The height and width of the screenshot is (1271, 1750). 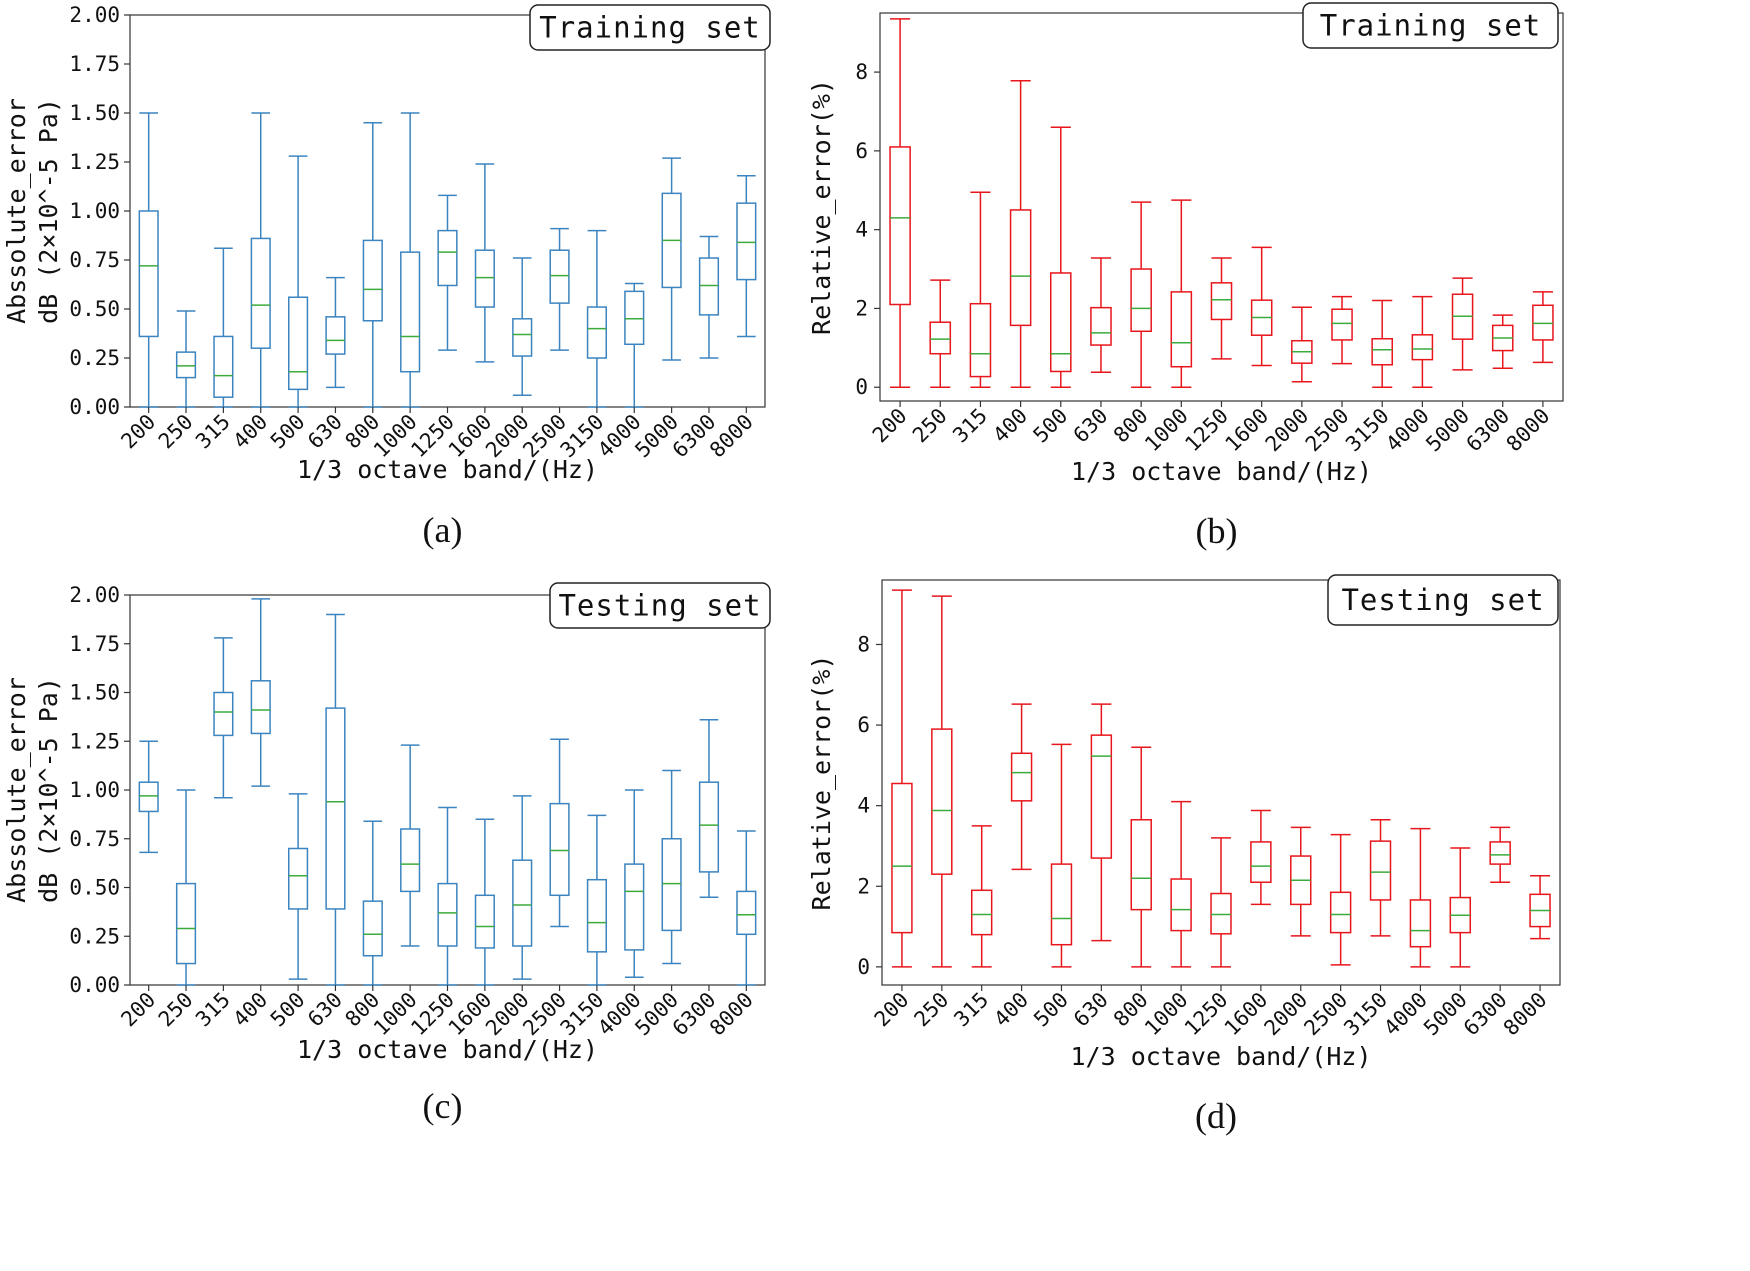 What do you see at coordinates (1405, 1014) in the screenshot?
I see `x-tick-label: 4000` at bounding box center [1405, 1014].